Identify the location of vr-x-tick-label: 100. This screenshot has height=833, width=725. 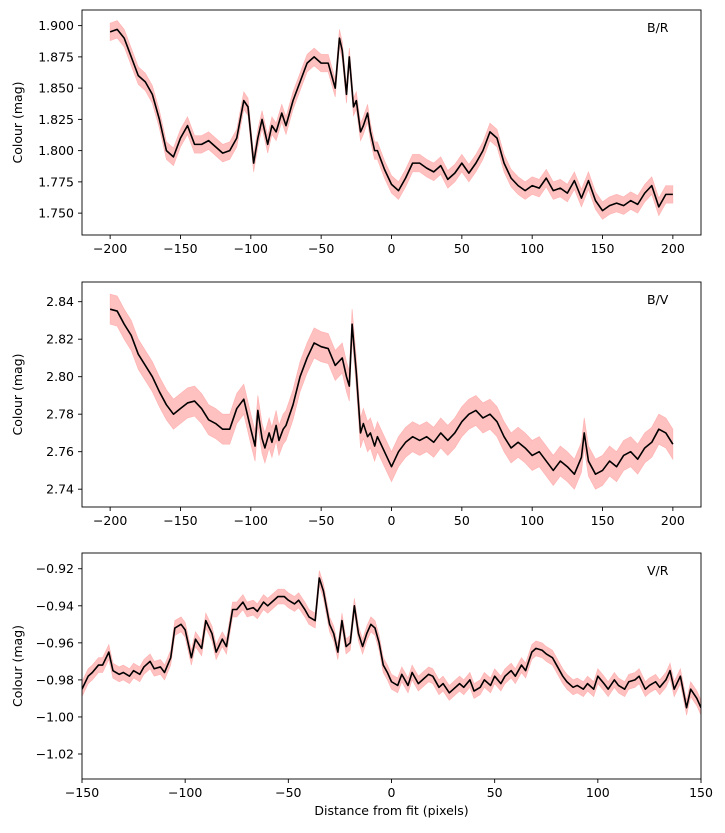
(598, 792).